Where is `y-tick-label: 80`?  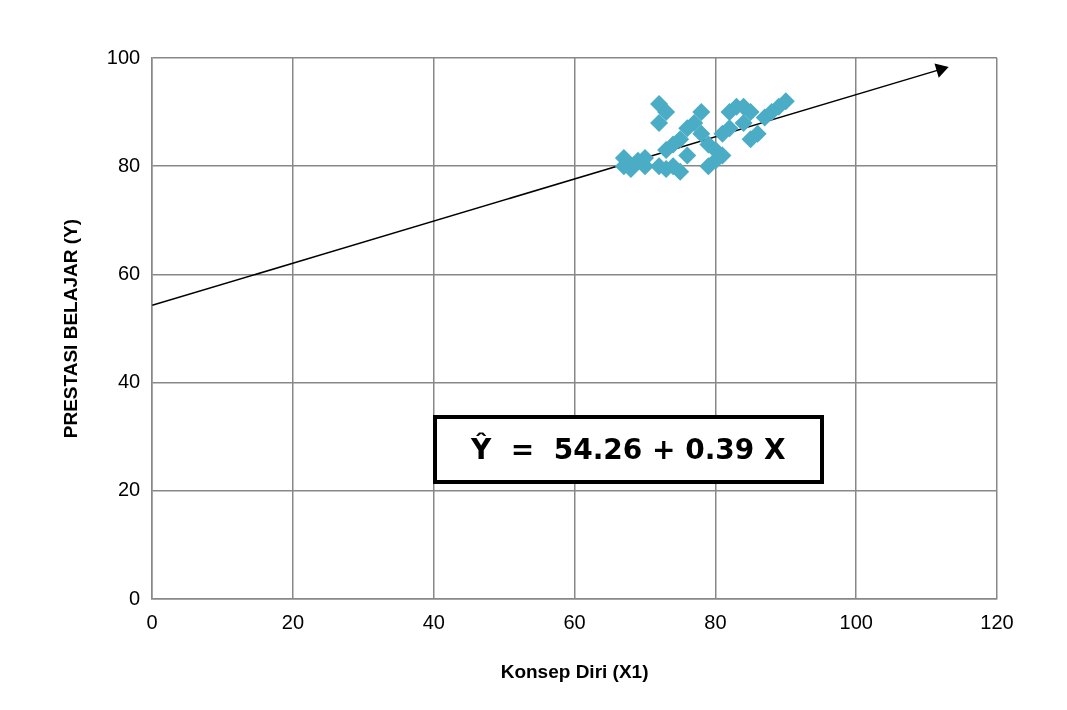 y-tick-label: 80 is located at coordinates (129, 164).